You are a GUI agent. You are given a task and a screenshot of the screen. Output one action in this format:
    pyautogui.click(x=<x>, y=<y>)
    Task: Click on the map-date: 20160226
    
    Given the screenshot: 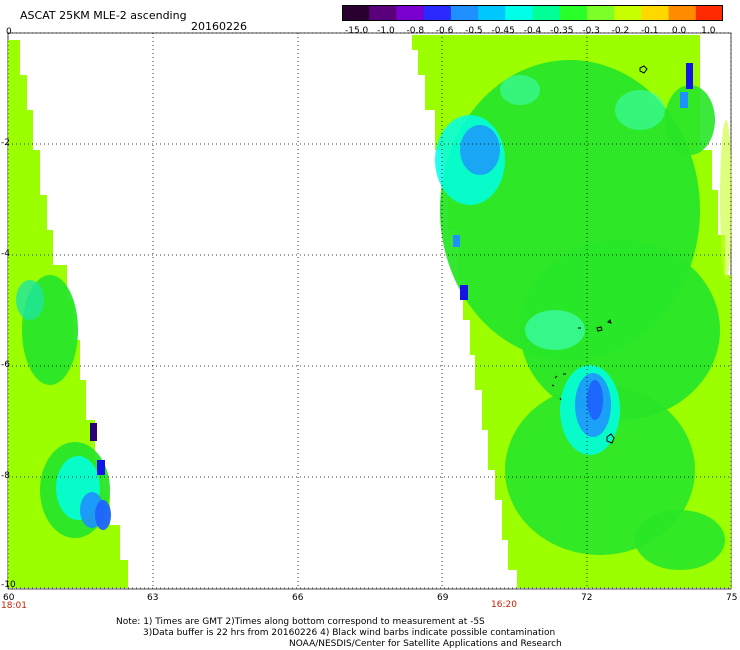 What is the action you would take?
    pyautogui.click(x=219, y=26)
    